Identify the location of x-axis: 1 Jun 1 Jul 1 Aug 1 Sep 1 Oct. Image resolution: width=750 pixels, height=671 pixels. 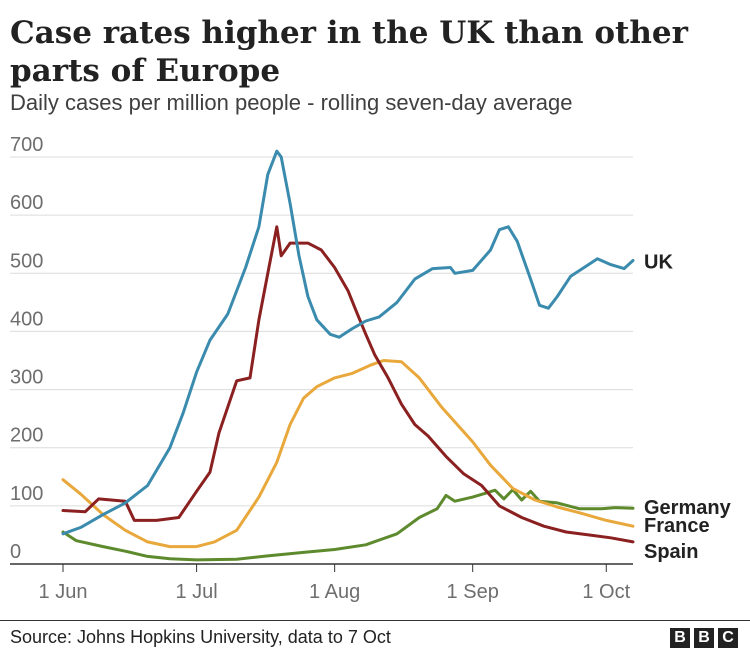
(335, 583).